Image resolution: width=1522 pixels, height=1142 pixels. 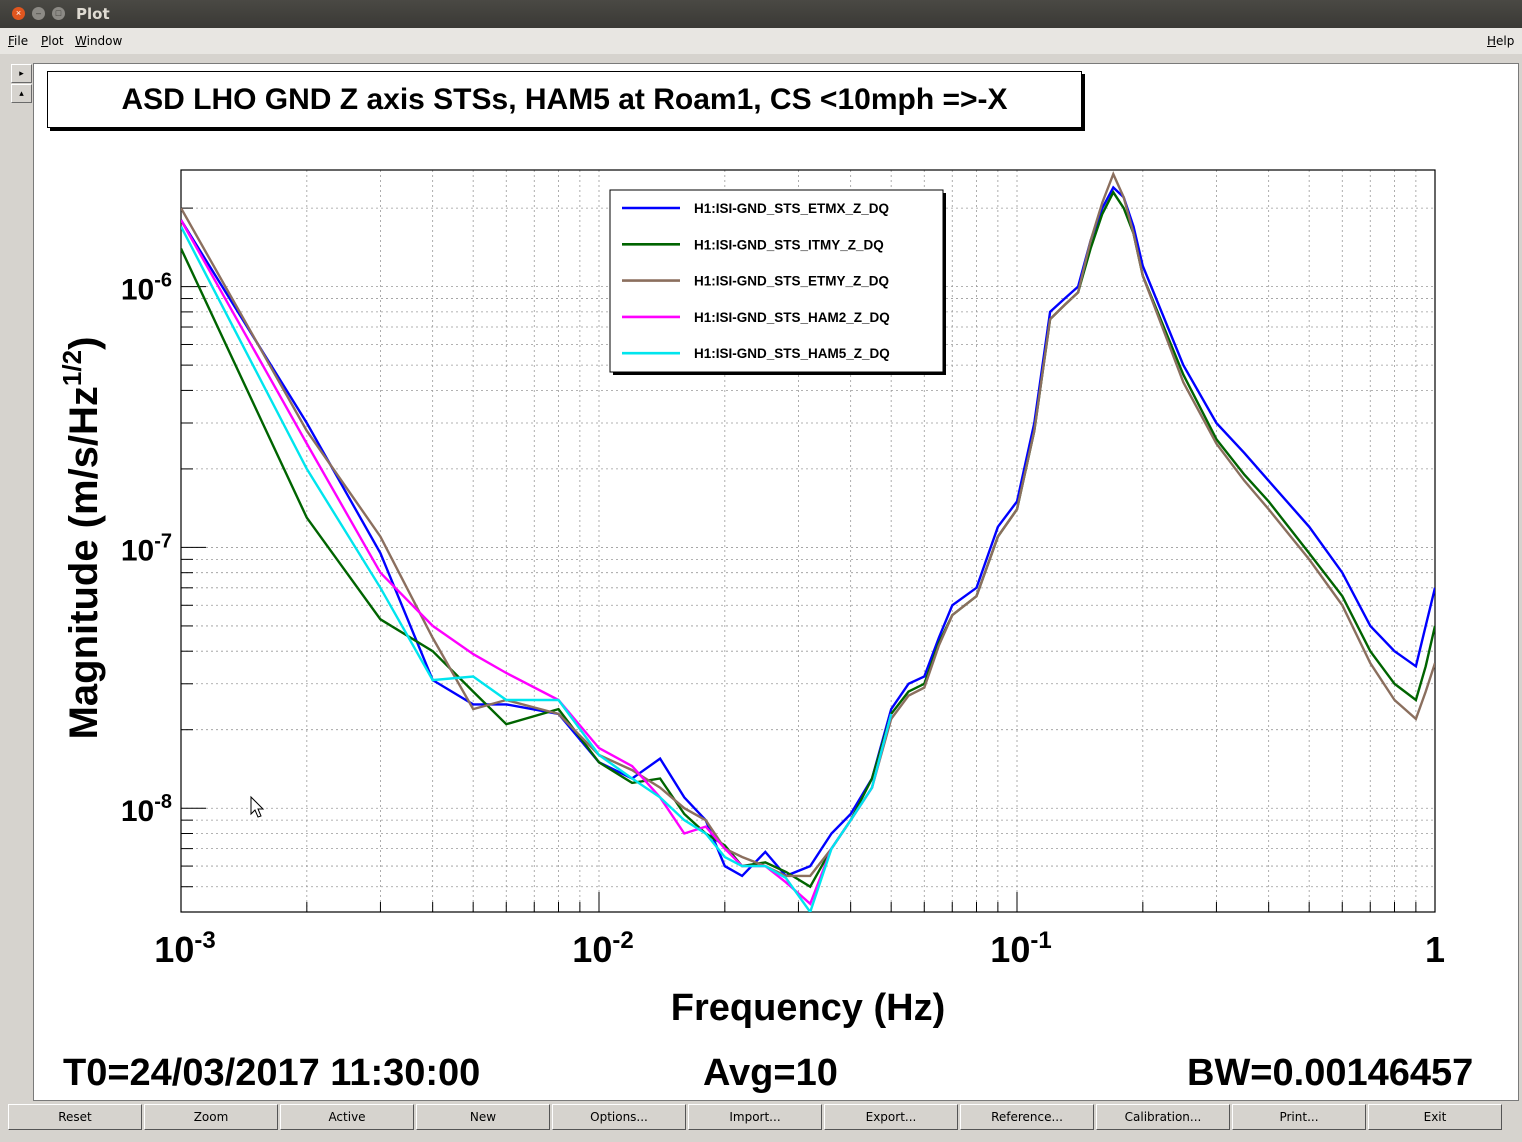 I want to click on x-axis-label: Frequency (Hz), so click(x=808, y=1008).